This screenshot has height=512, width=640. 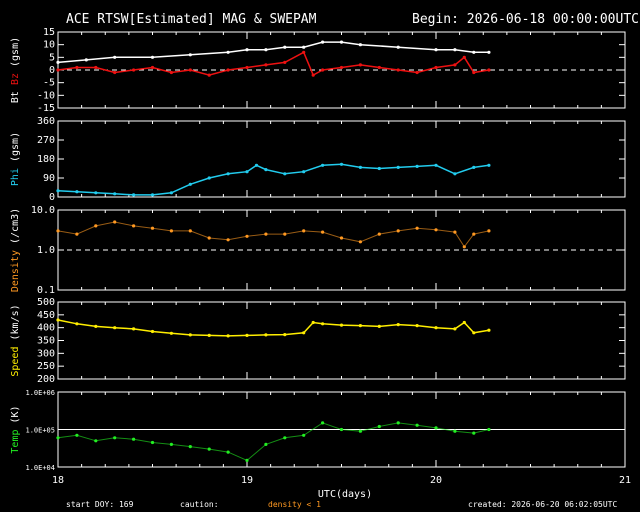 I want to click on caution-label: caution:, so click(x=199, y=504).